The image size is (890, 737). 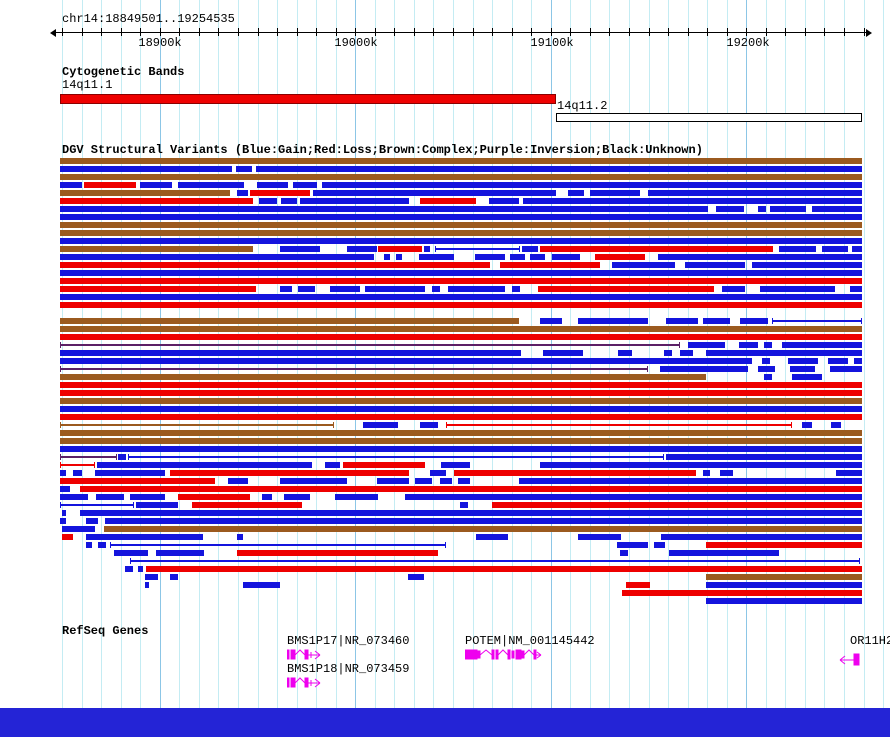 I want to click on gene-glyph, so click(x=850, y=662).